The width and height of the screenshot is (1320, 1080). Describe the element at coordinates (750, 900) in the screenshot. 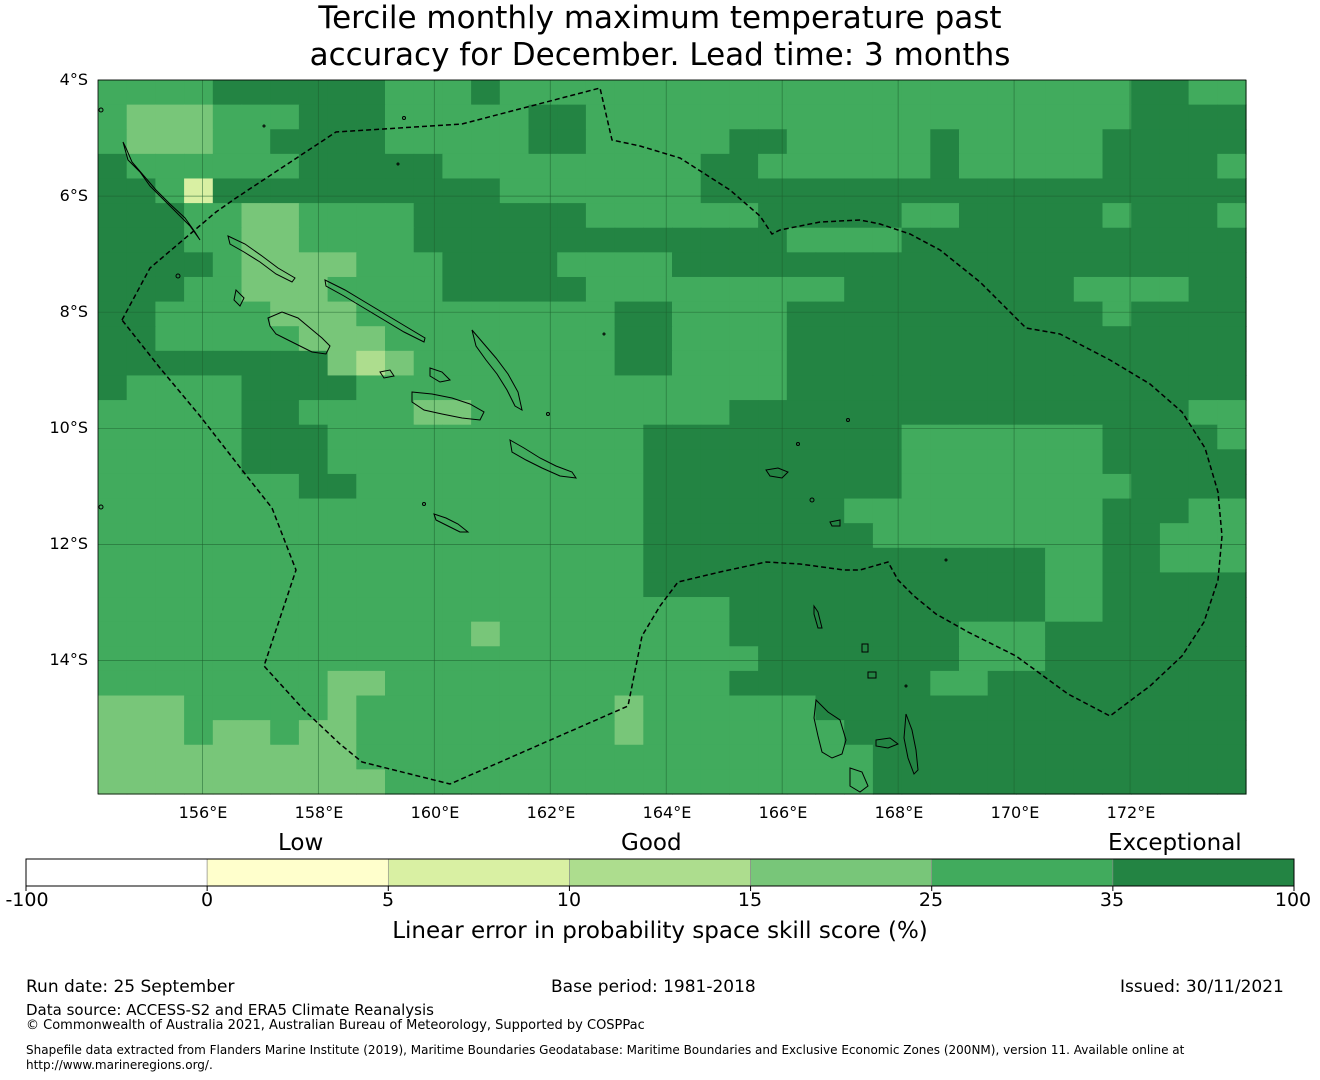

I see `colorbar-tick-label: 15` at that location.